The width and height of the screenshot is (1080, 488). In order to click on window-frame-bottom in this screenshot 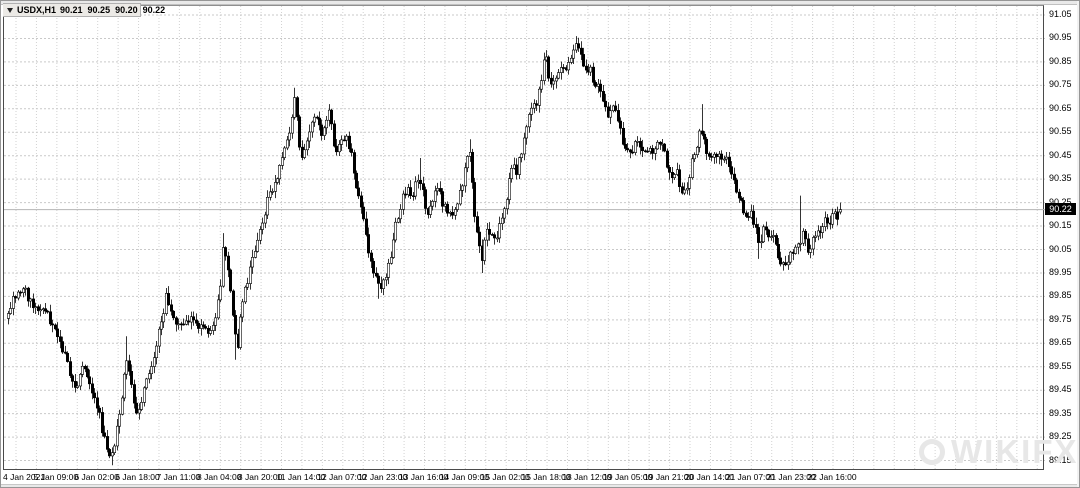, I will do `click(540, 485)`.